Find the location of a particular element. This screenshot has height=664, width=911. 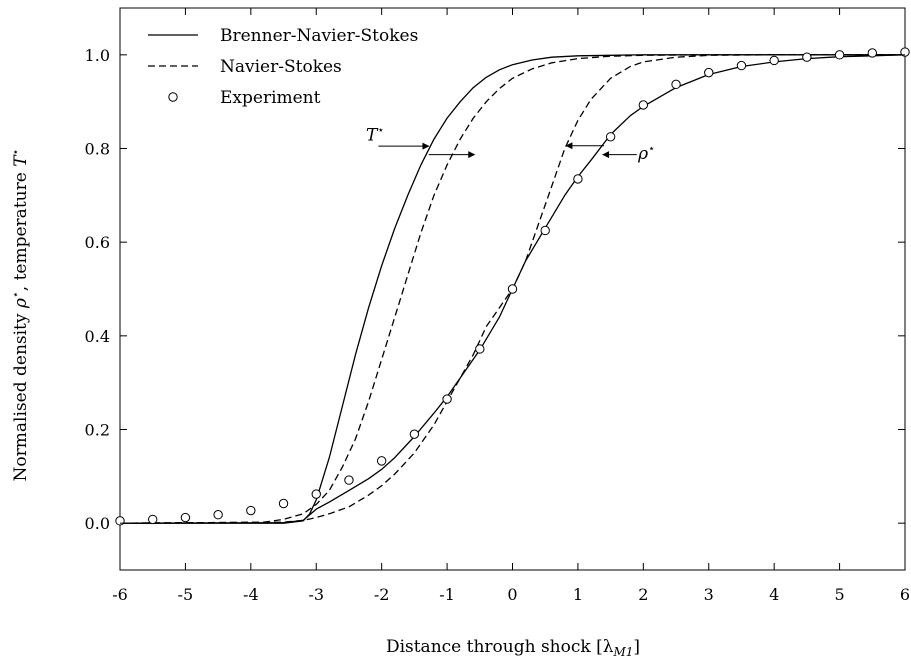

y-axis-label: Normalised density ρ⋆, temperature T⋆ is located at coordinates (20, 315).